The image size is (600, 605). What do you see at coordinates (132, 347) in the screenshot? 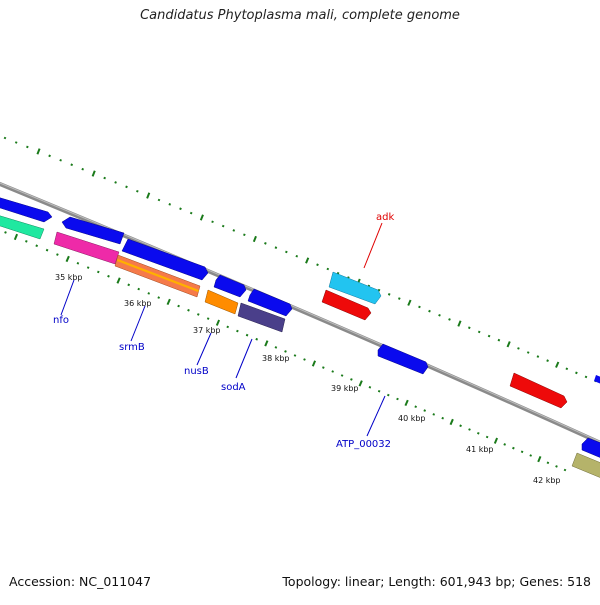
I see `gene-label-srmB: srmB` at bounding box center [132, 347].